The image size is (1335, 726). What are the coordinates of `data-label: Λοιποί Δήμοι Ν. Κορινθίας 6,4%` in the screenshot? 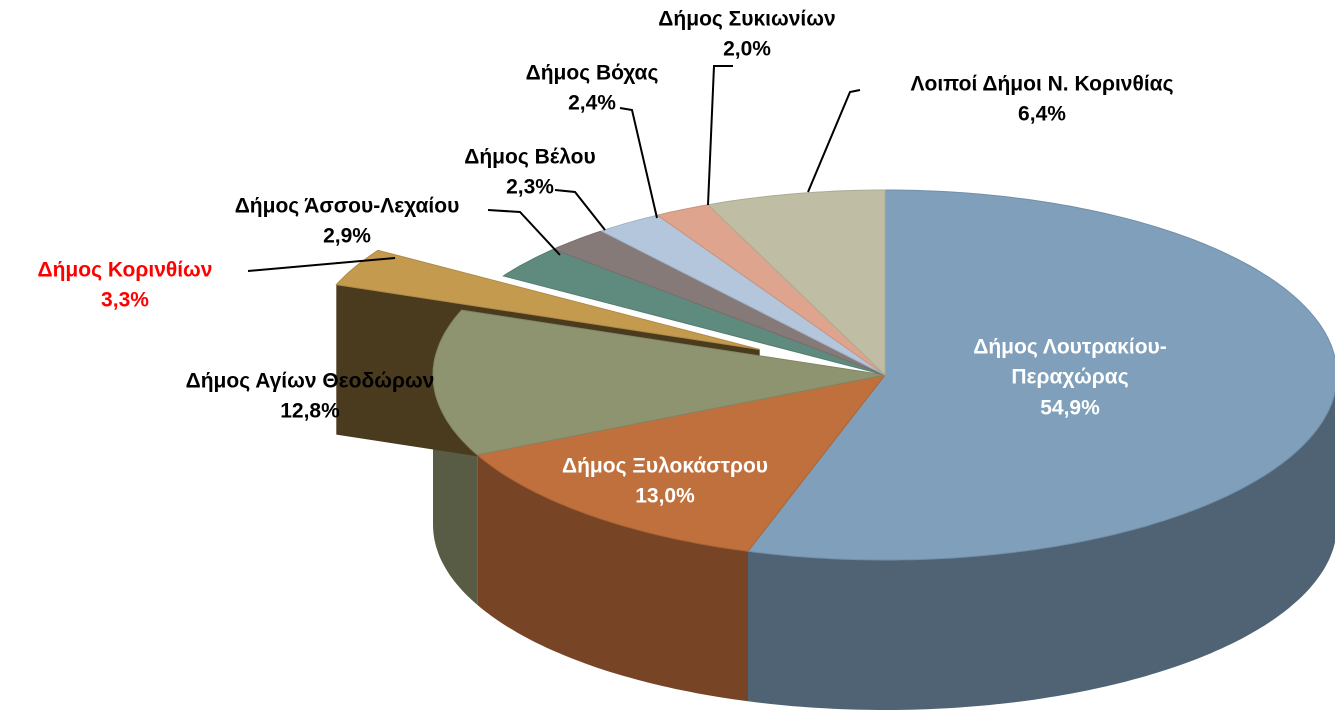 It's located at (1041, 100).